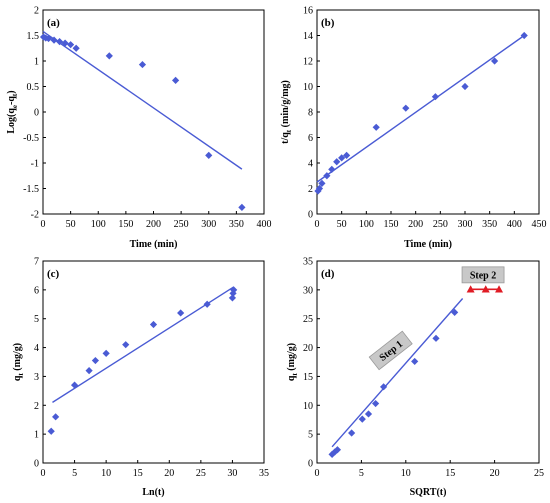 The image size is (550, 503). I want to click on x-axis-label: SQRT(t), so click(428, 492).